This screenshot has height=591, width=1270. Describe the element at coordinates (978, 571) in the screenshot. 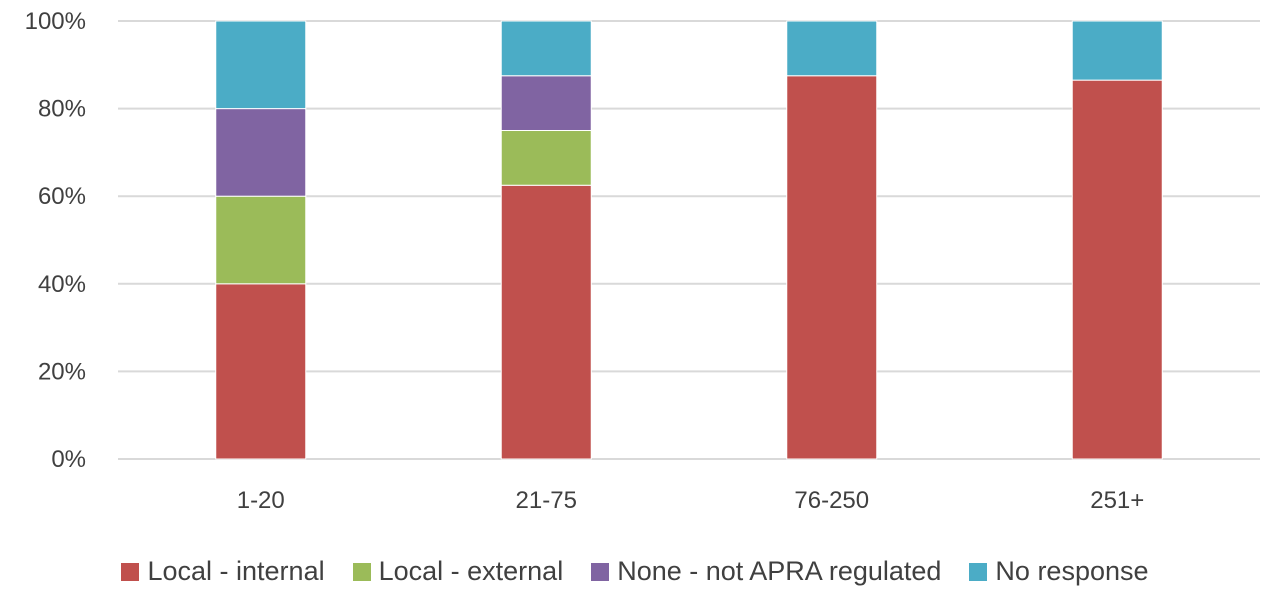

I see `legend-swatch-no-response` at that location.